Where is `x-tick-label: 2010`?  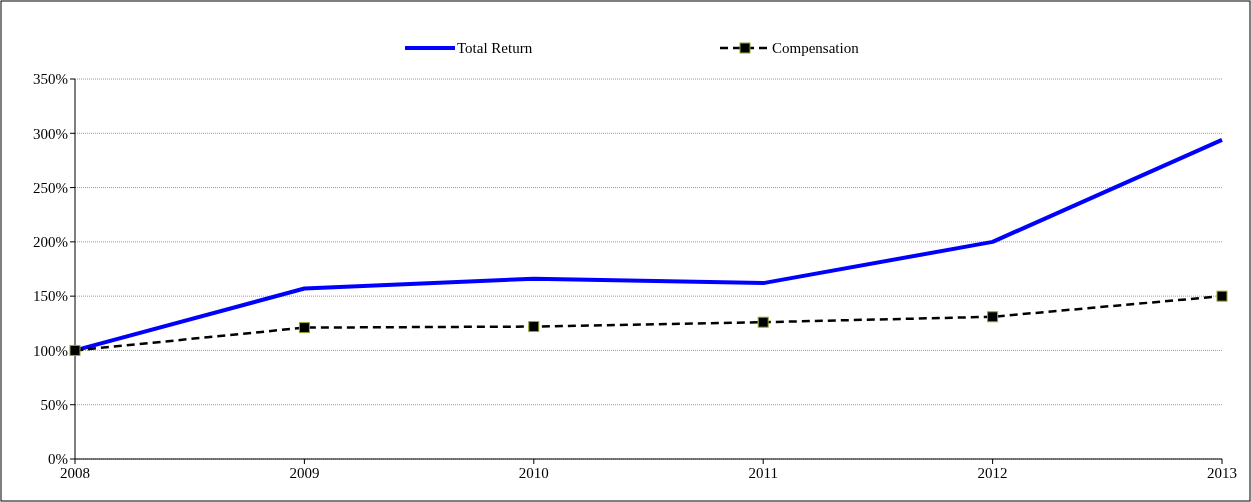 x-tick-label: 2010 is located at coordinates (533, 473).